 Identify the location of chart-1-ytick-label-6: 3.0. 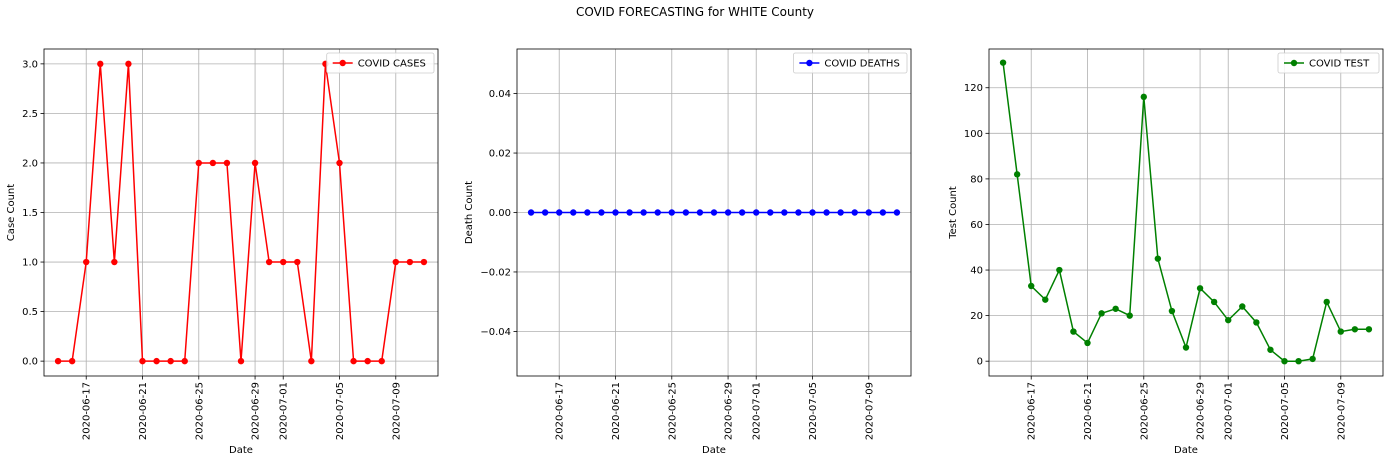
(30, 64).